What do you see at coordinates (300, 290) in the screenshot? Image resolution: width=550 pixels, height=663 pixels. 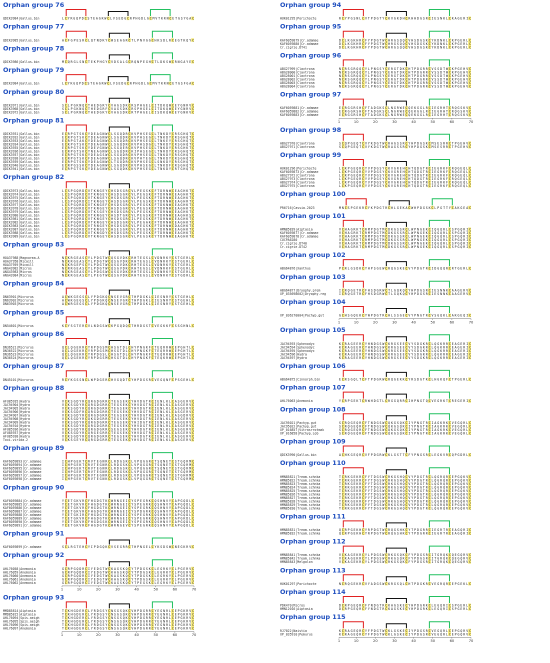 I see `sequence-id: ABG64877|Dryophy.prem` at bounding box center [300, 290].